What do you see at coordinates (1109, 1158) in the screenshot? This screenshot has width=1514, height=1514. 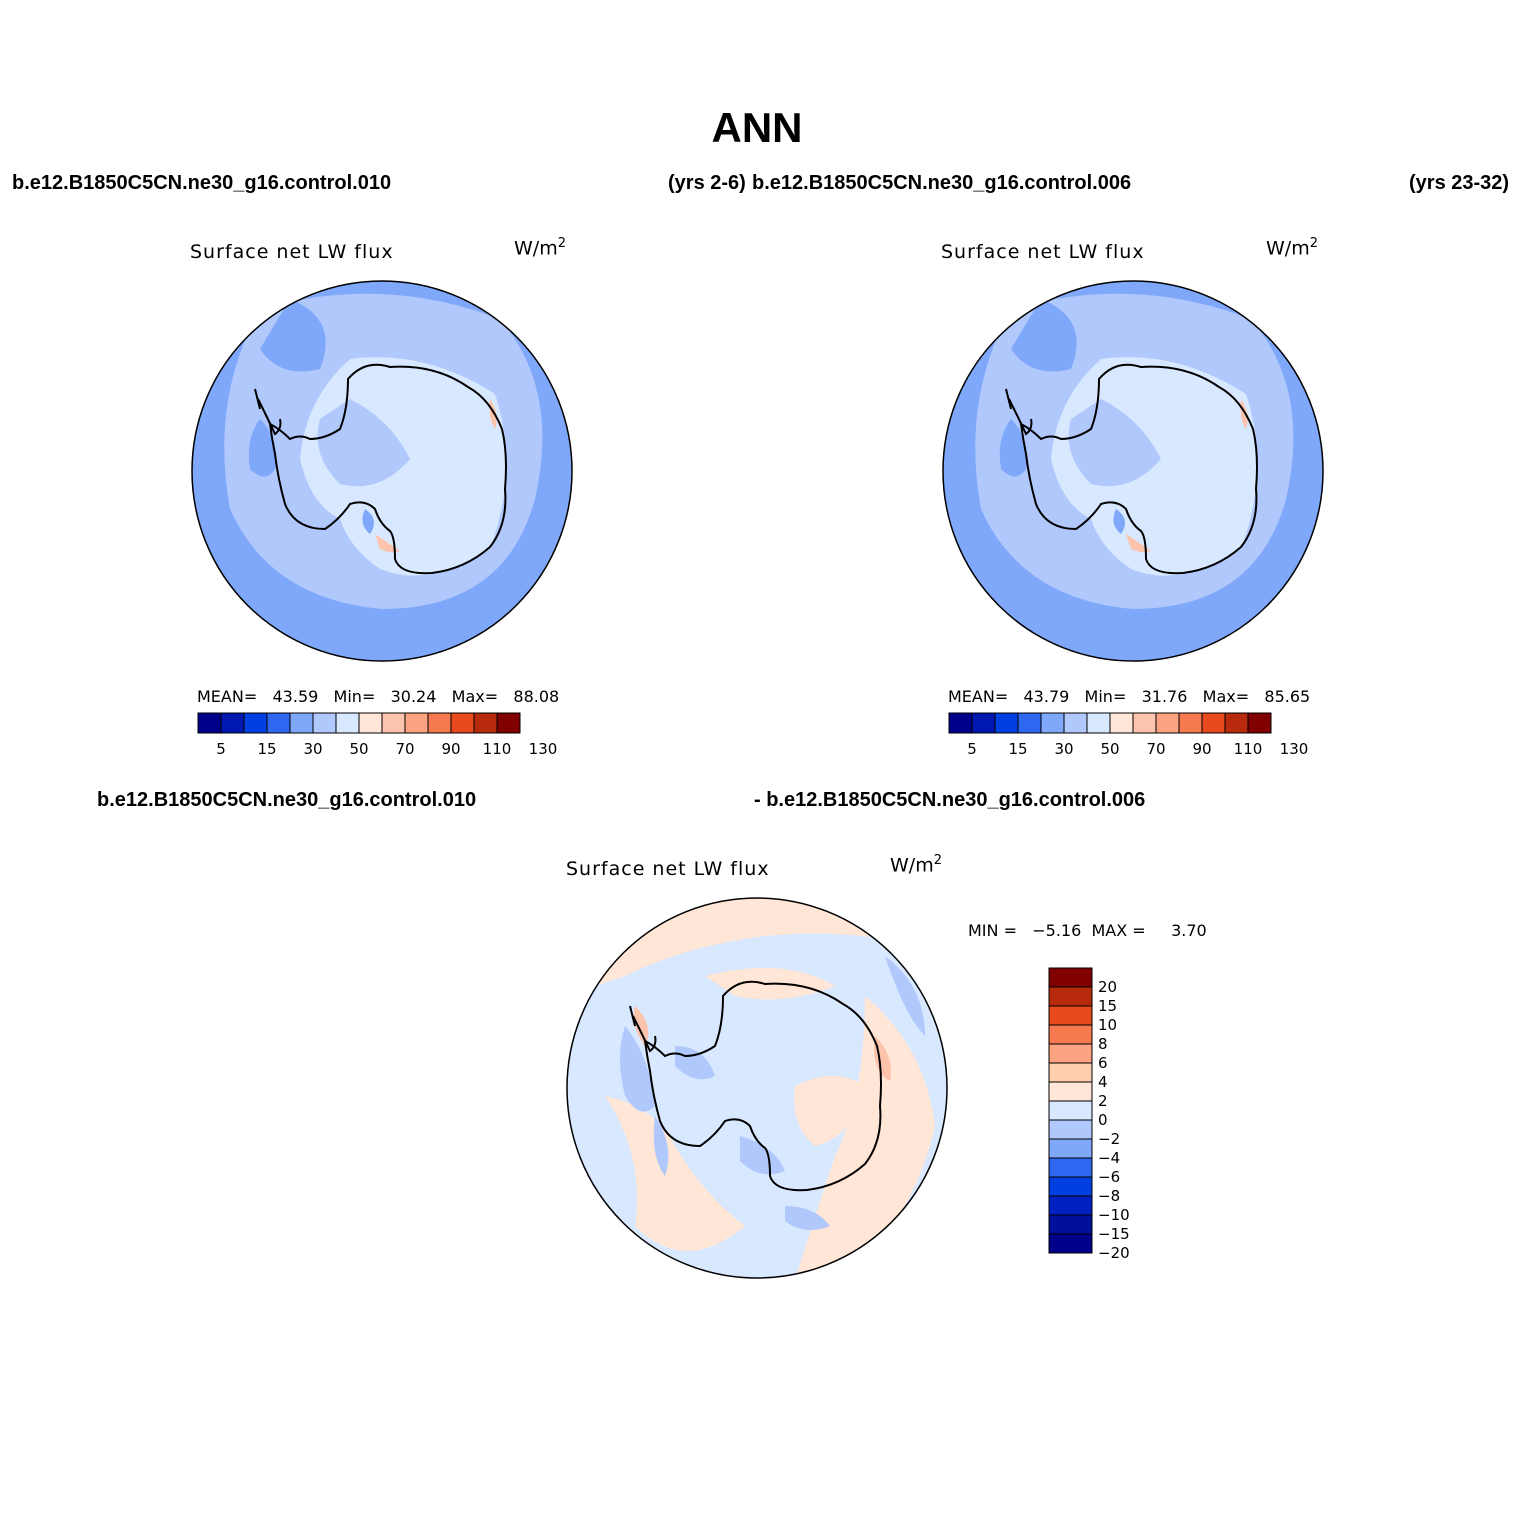 I see `panel-diff-colorbar-tick-label: −4` at bounding box center [1109, 1158].